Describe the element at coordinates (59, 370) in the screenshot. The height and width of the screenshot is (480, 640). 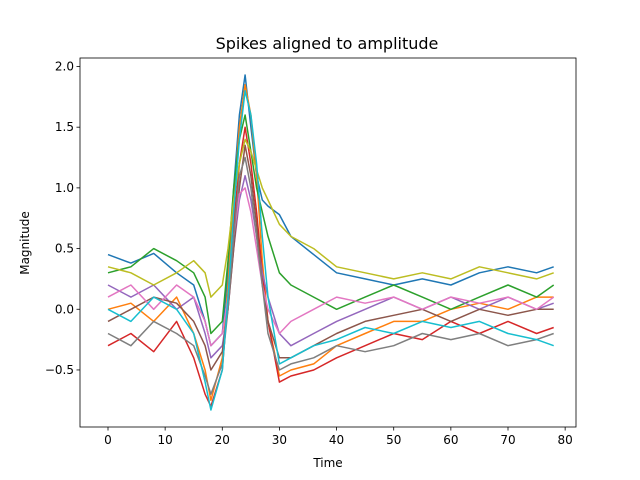
I see `y-tick-label: −0.5` at that location.